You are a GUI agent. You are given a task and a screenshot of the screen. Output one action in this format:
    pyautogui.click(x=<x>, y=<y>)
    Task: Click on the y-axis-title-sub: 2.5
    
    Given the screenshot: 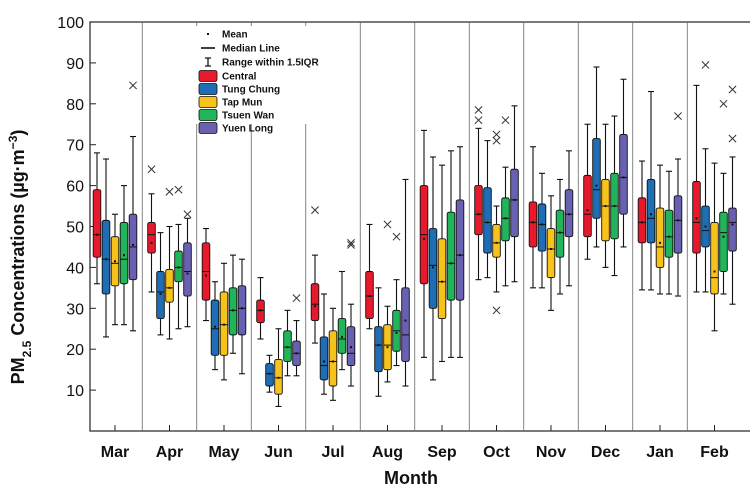 What is the action you would take?
    pyautogui.click(x=27, y=348)
    